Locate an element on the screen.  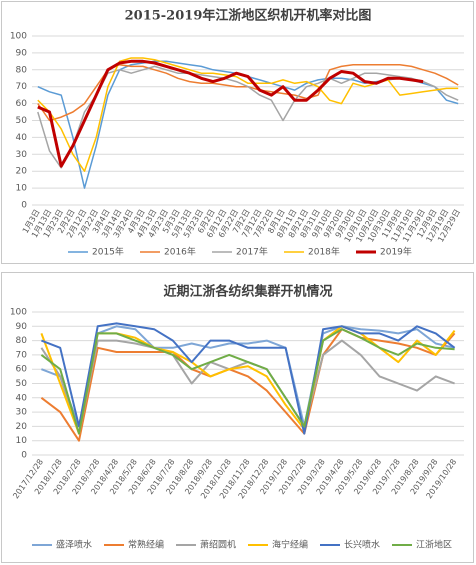
legend-label: 2016年 is located at coordinates (180, 252).